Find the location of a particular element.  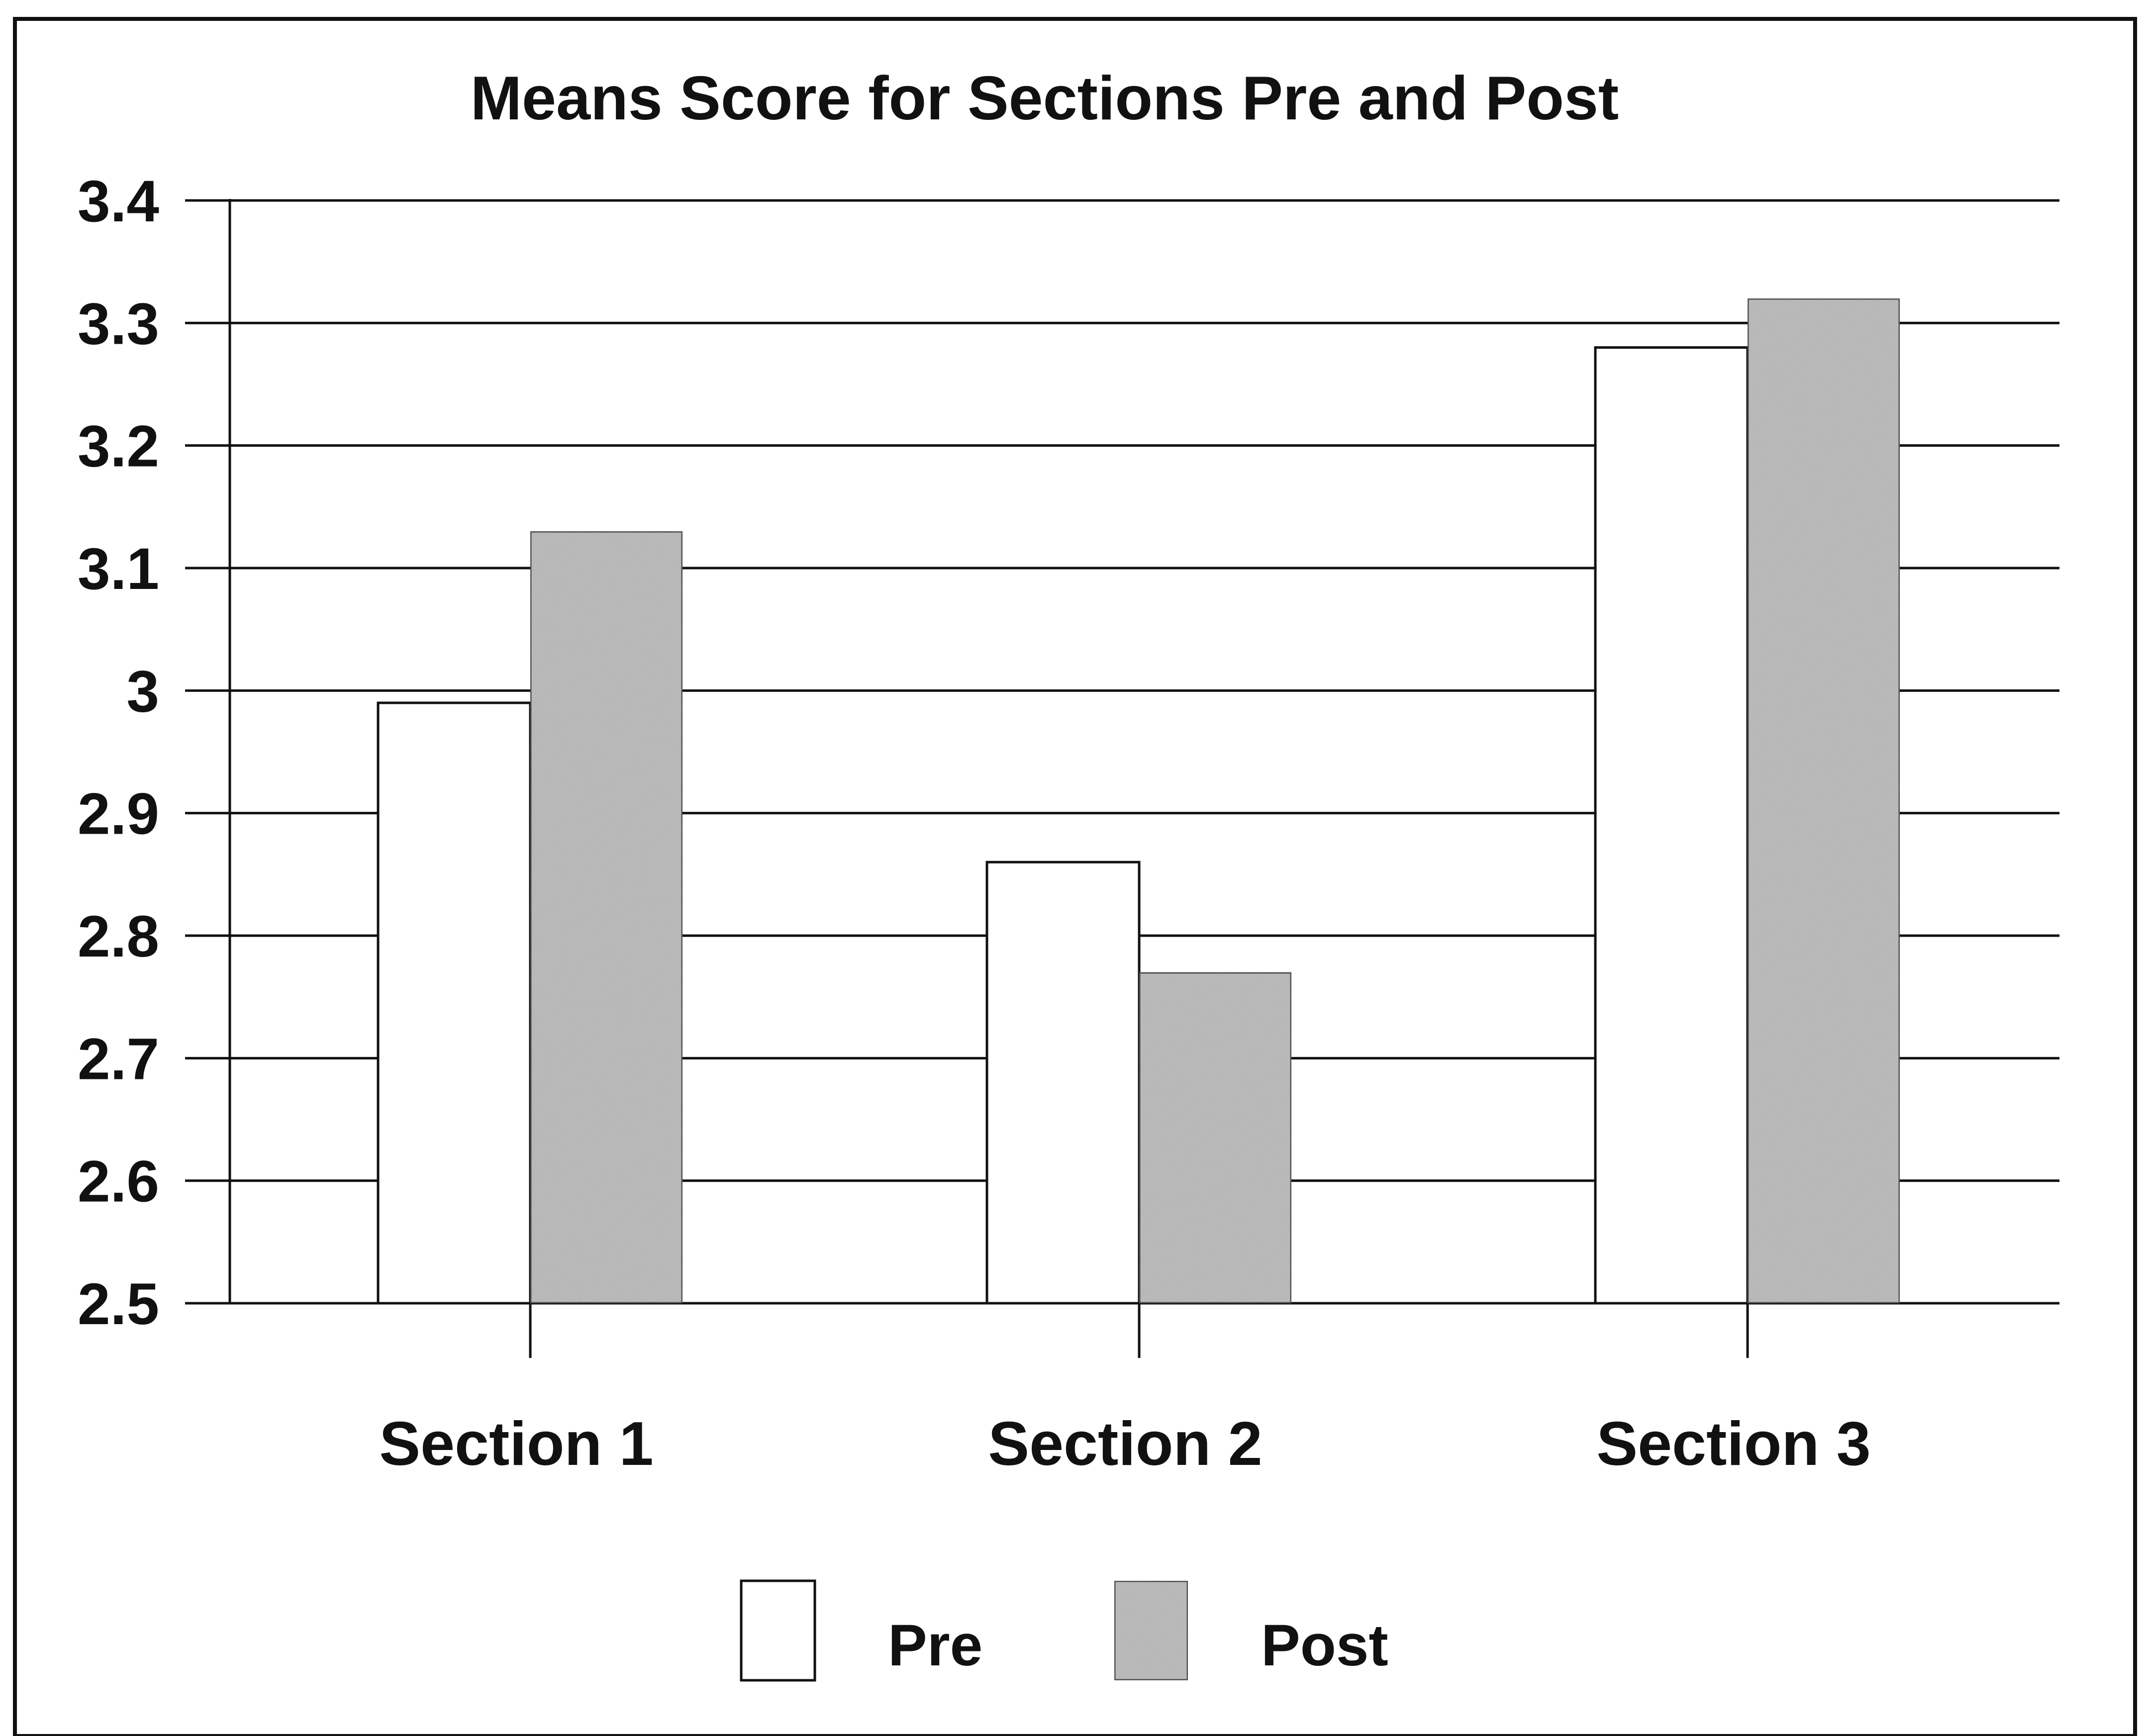

y-tick-label: 3 is located at coordinates (142, 691).